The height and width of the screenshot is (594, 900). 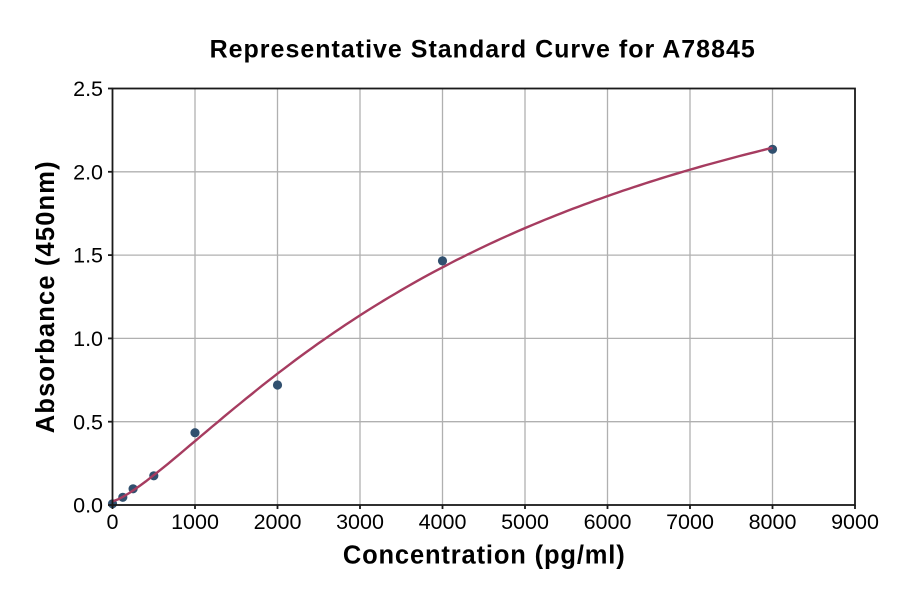 I want to click on svg-text: 3000, so click(x=360, y=522).